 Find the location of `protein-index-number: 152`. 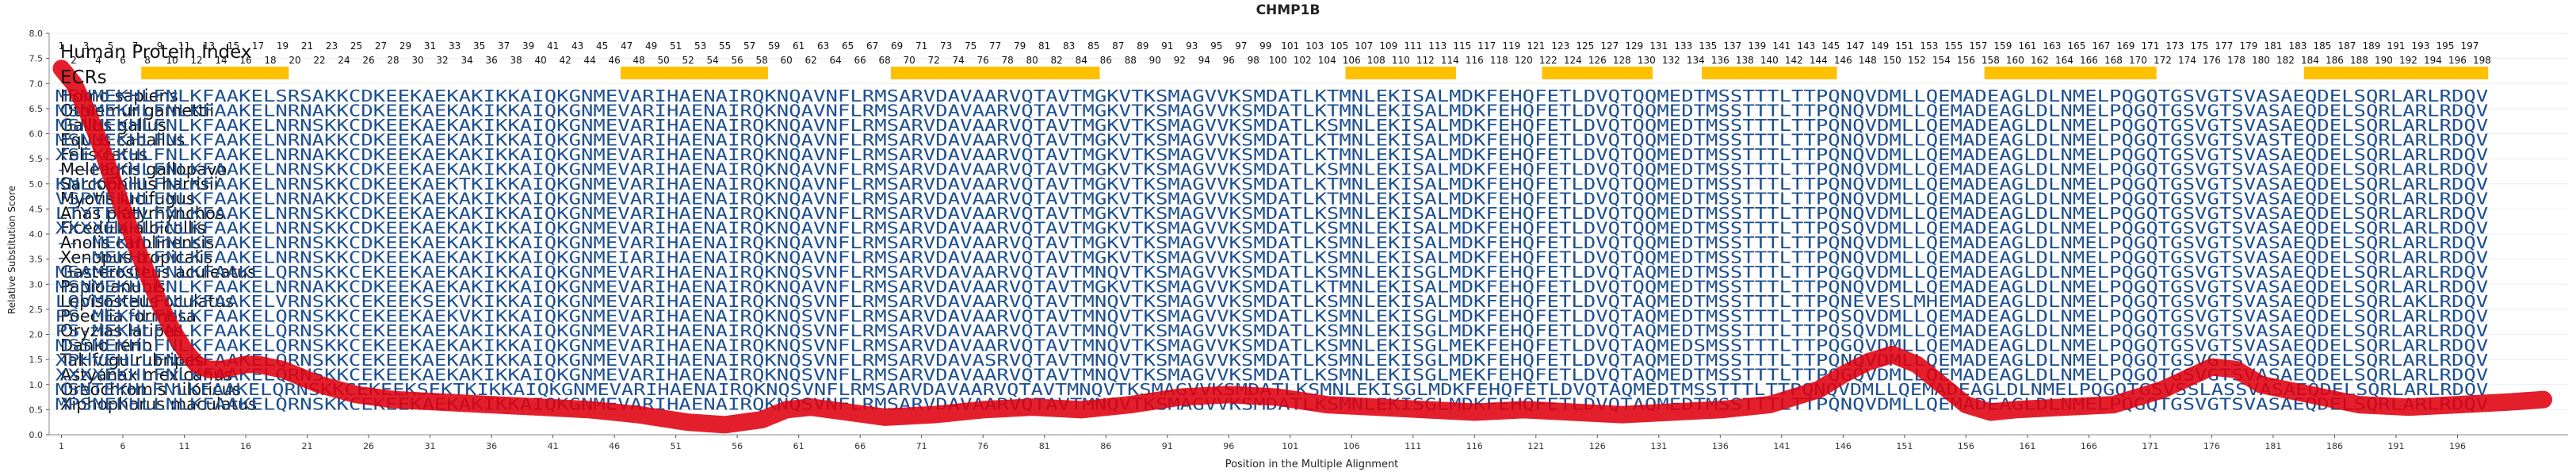

protein-index-number: 152 is located at coordinates (1917, 60).